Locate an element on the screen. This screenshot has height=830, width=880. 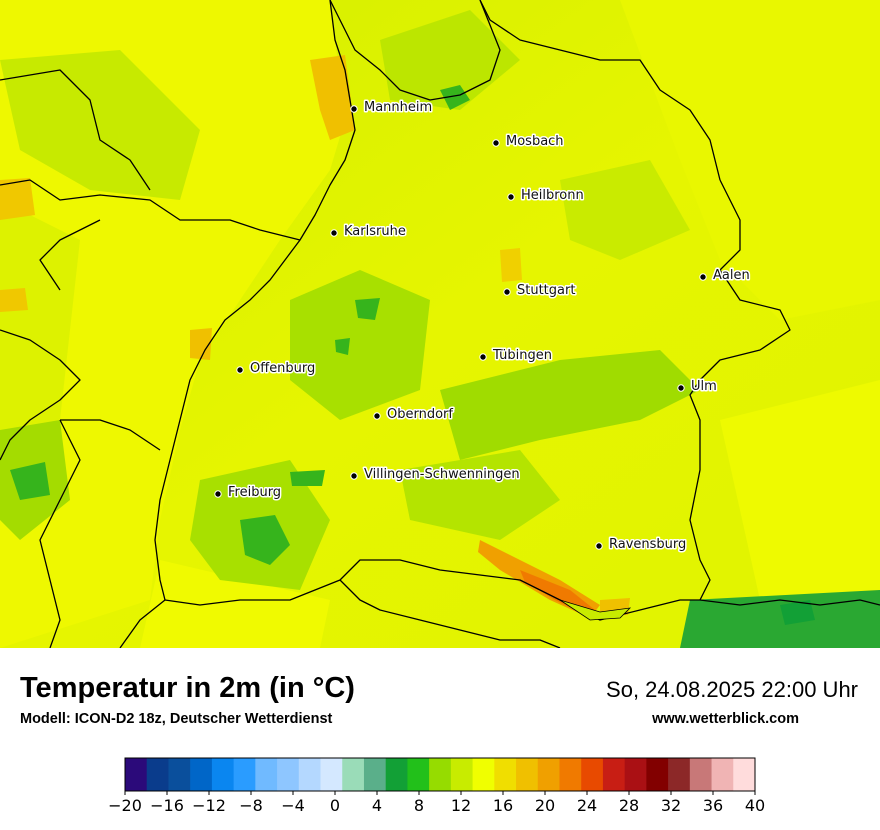
legend-tick-label: −16 is located at coordinates (167, 805).